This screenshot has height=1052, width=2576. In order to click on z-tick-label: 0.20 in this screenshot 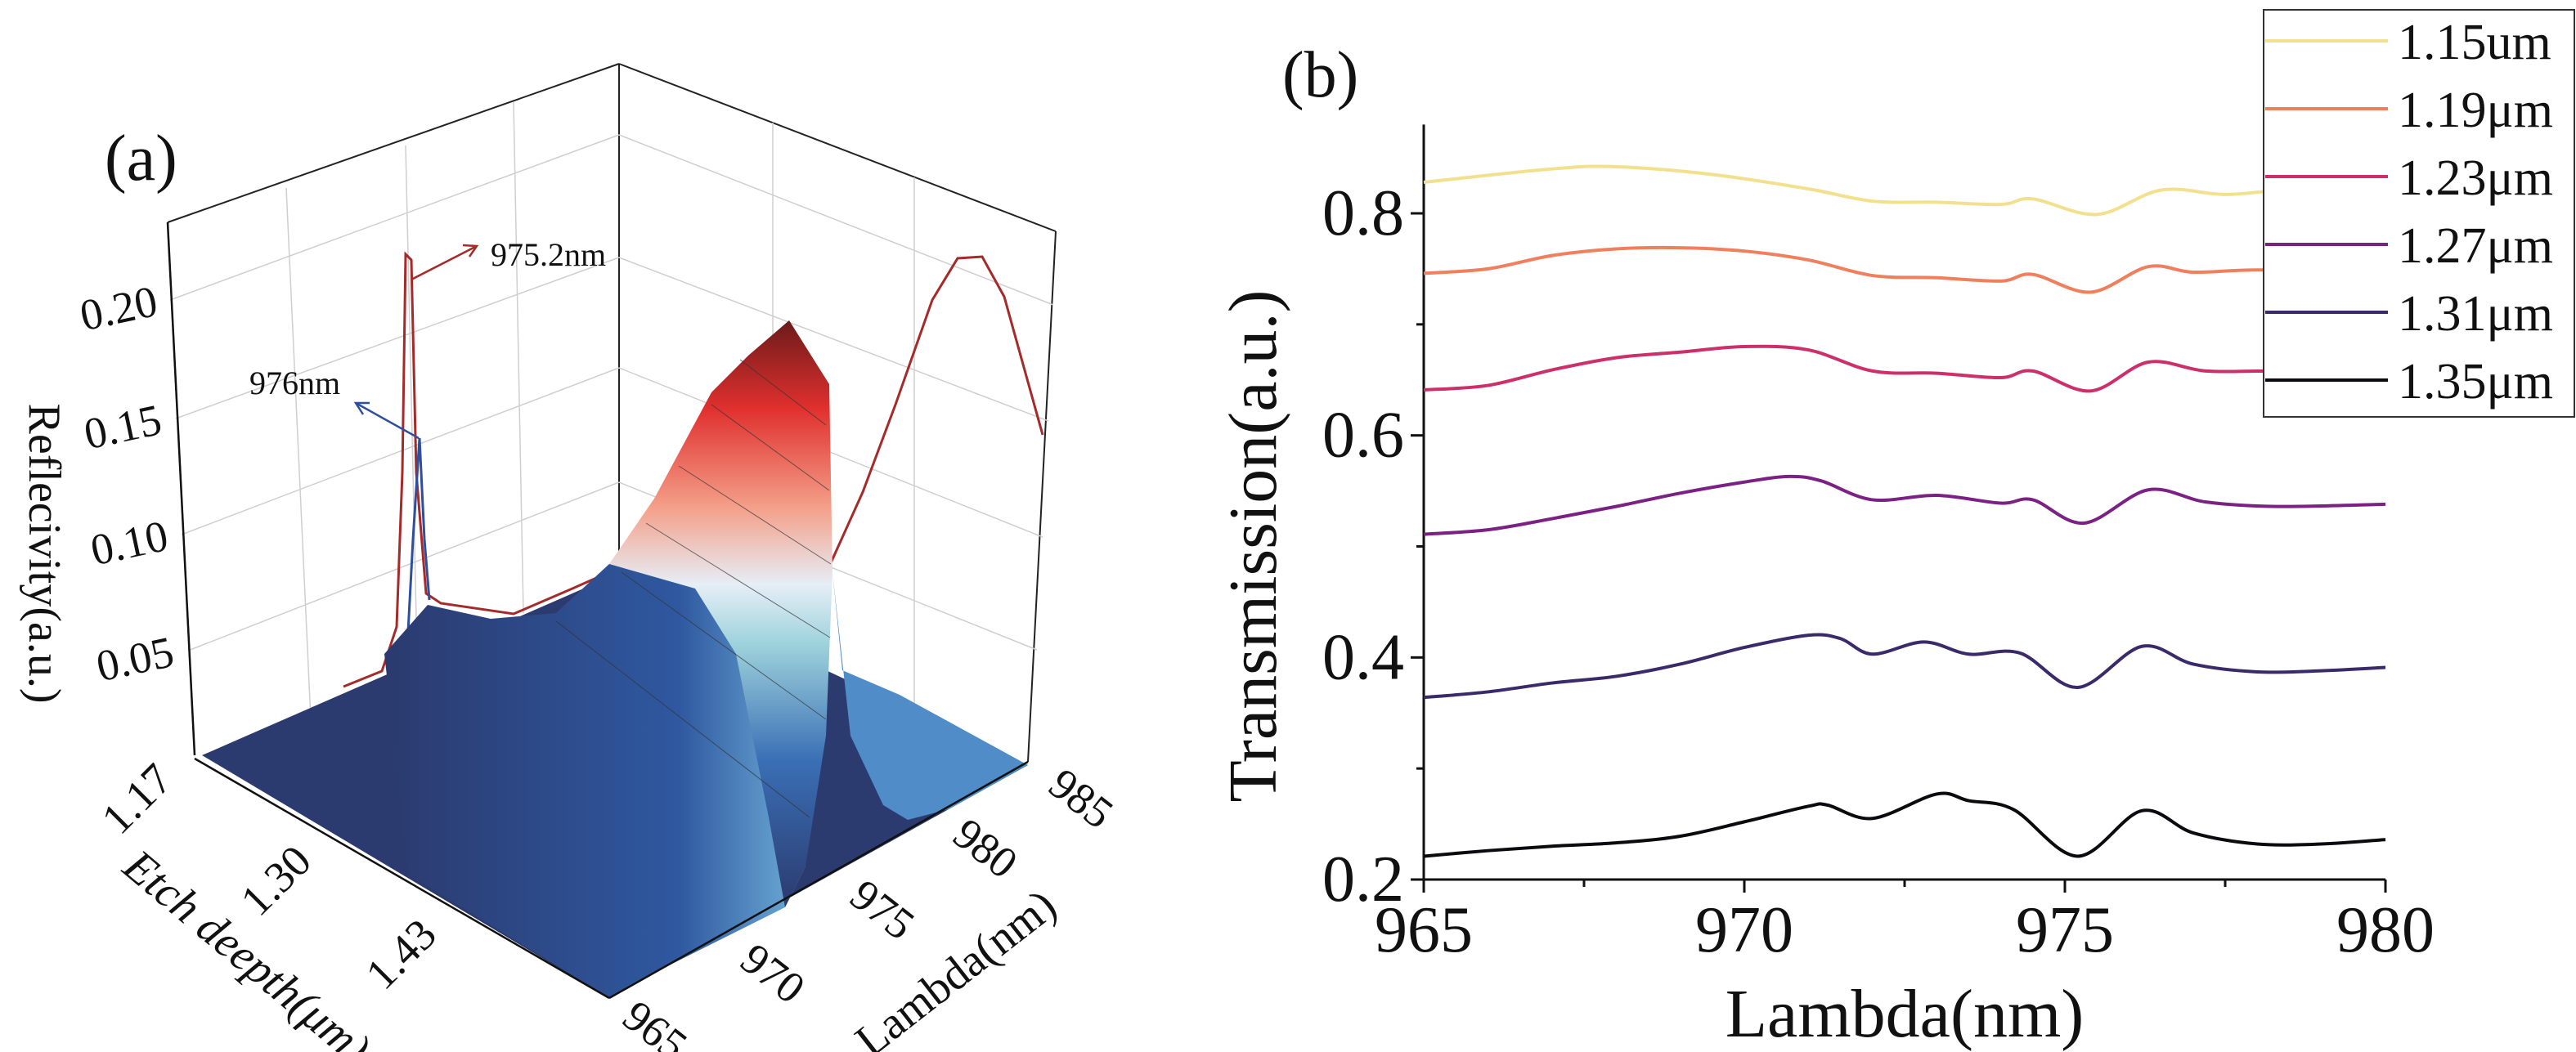, I will do `click(119, 308)`.